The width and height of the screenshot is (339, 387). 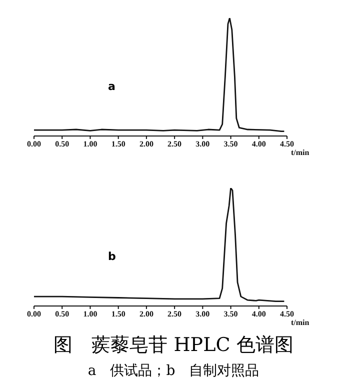 What do you see at coordinates (112, 86) in the screenshot?
I see `annotation: a` at bounding box center [112, 86].